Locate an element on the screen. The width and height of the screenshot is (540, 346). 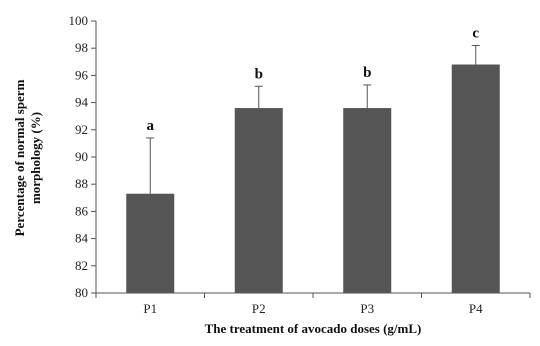
y-tick-label: 86 is located at coordinates (82, 210).